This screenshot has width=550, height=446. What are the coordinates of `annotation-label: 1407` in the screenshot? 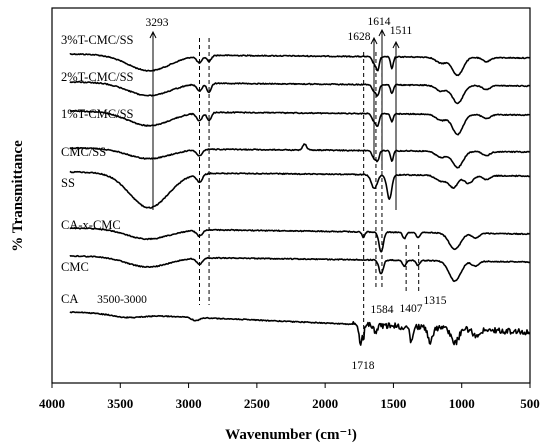 It's located at (411, 309).